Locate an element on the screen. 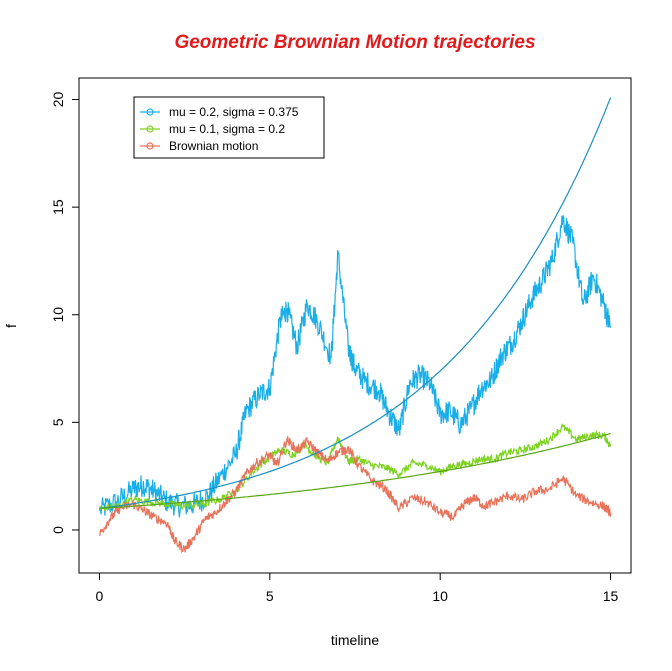  legend-label: mu = 0.2, sigma = 0.375 is located at coordinates (234, 112).